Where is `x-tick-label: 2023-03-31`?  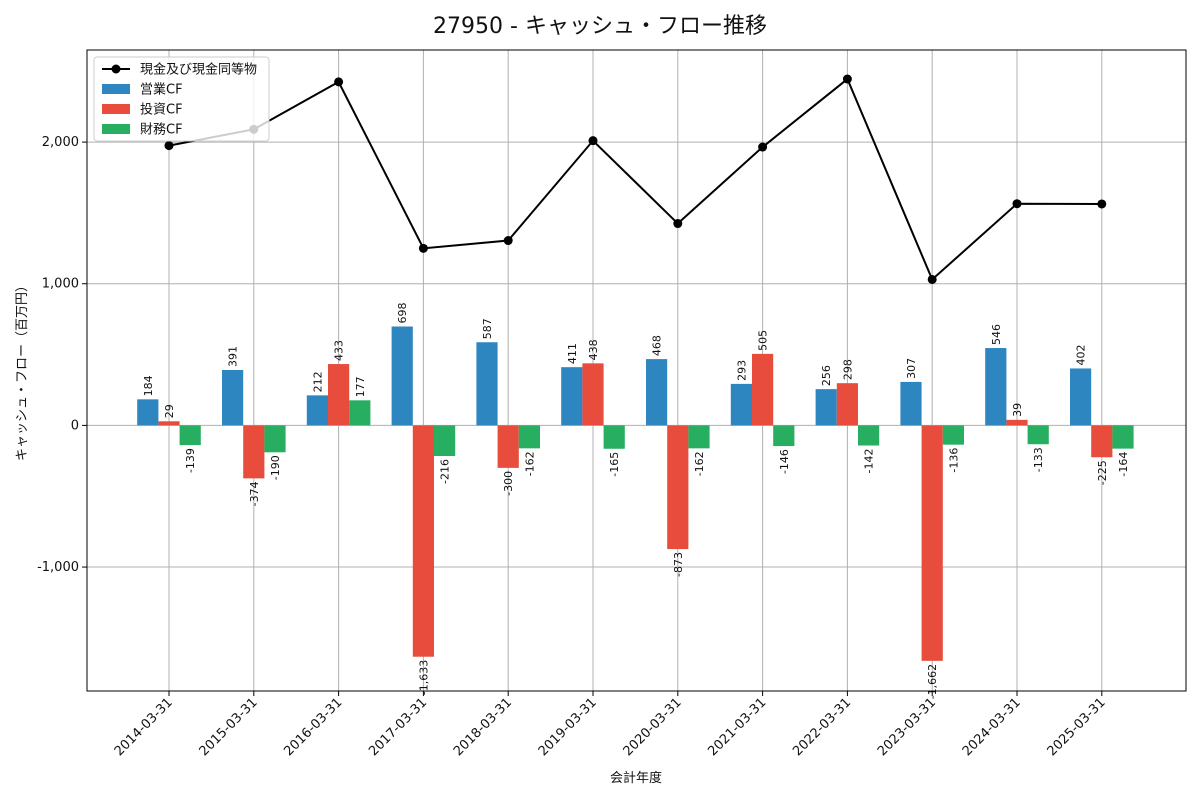 x-tick-label: 2023-03-31 is located at coordinates (907, 727).